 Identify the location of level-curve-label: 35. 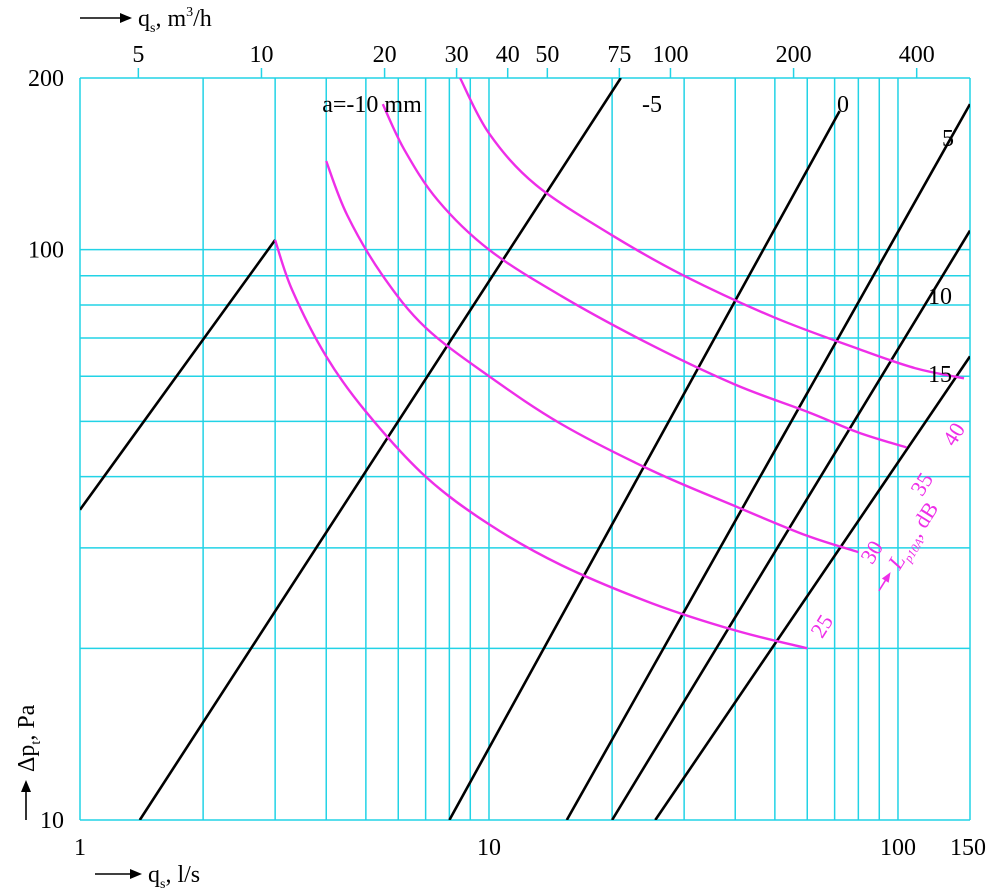
(921, 484).